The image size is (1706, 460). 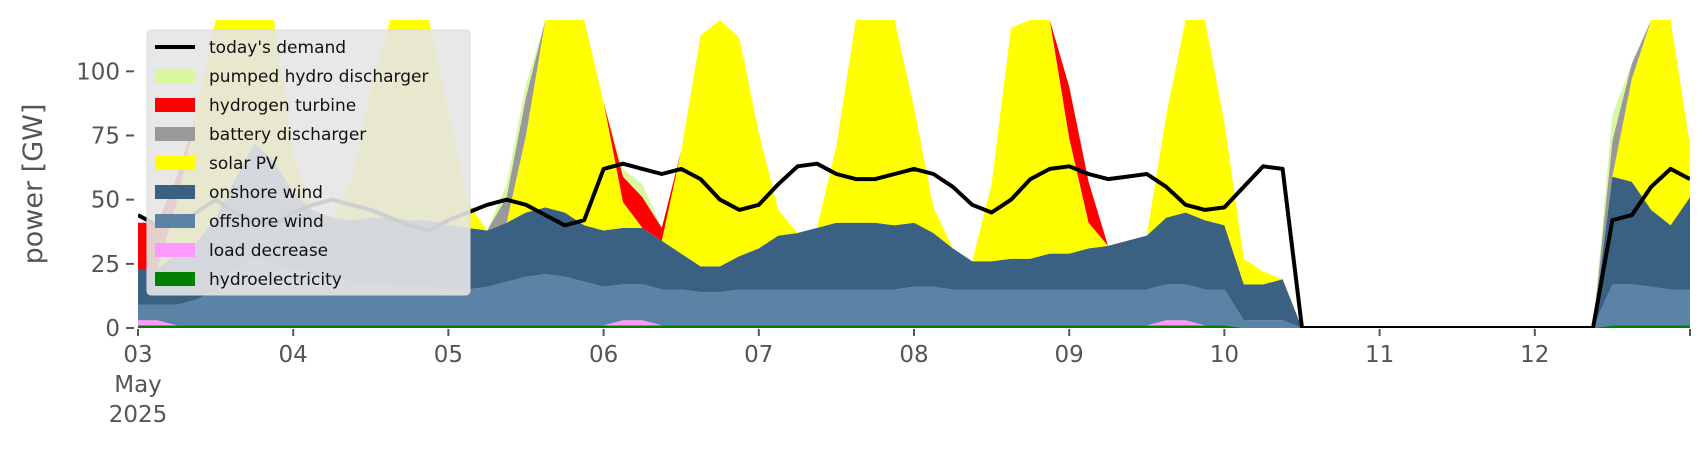 I want to click on legend-box, so click(x=308, y=162).